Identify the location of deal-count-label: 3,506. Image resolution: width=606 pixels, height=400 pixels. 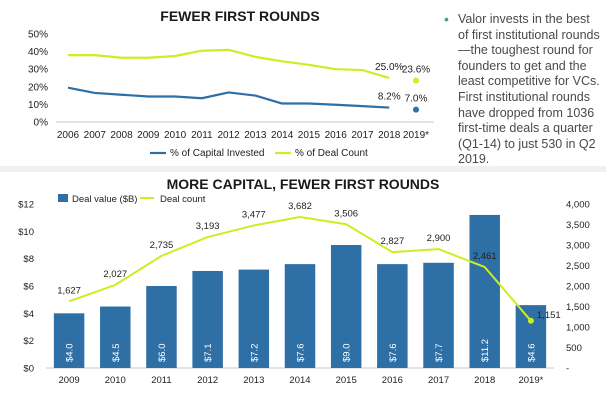
(346, 213).